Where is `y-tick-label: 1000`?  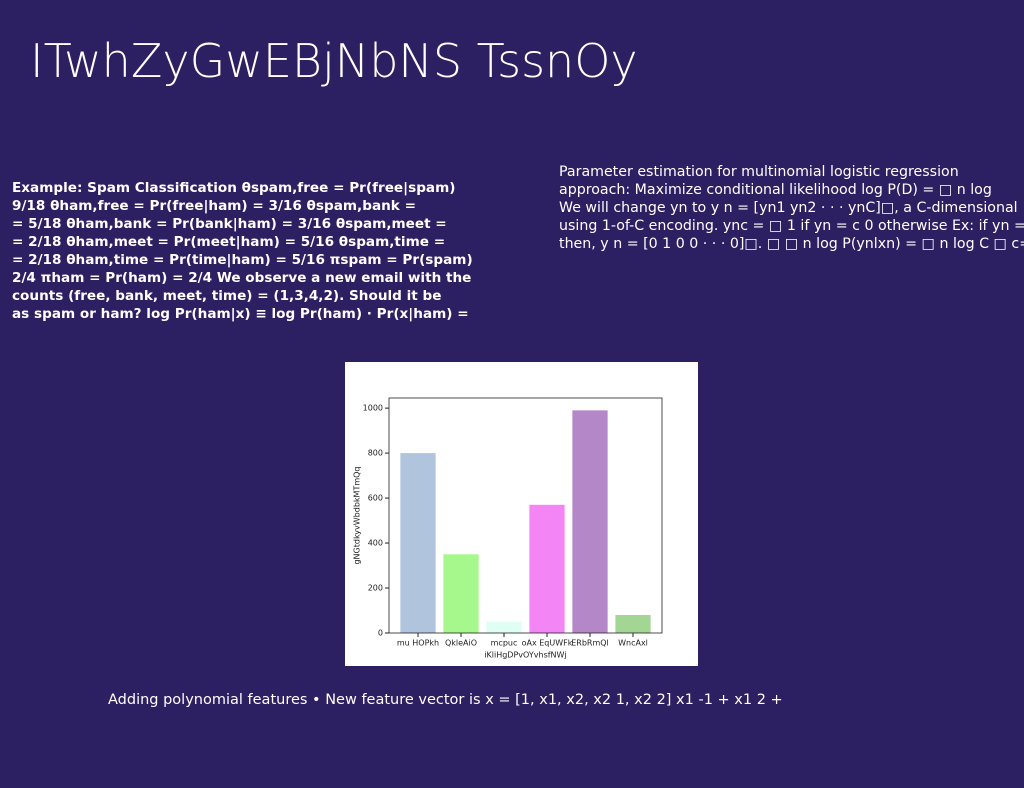 y-tick-label: 1000 is located at coordinates (373, 408).